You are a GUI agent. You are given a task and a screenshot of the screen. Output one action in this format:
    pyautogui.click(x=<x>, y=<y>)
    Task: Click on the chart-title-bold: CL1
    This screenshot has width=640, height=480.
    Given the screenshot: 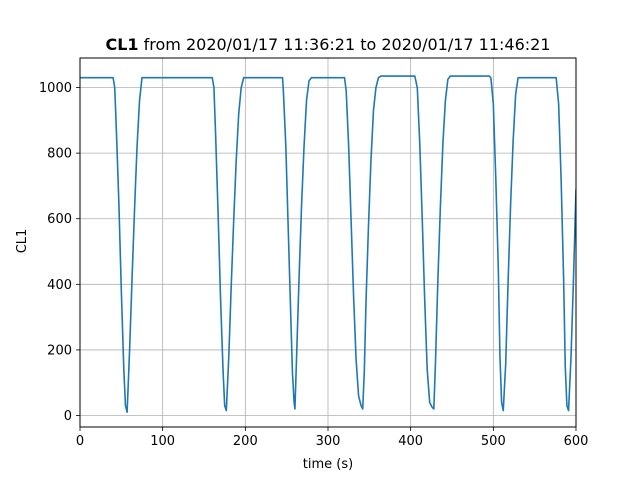 What is the action you would take?
    pyautogui.click(x=121, y=44)
    